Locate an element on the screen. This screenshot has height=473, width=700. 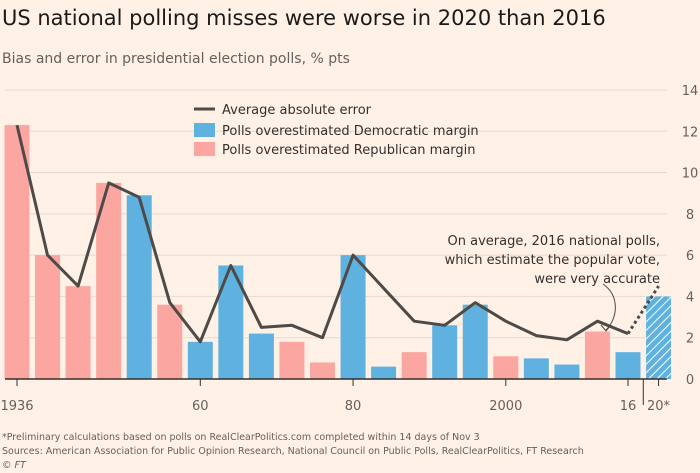
legend-swatch-democratic is located at coordinates (204, 130).